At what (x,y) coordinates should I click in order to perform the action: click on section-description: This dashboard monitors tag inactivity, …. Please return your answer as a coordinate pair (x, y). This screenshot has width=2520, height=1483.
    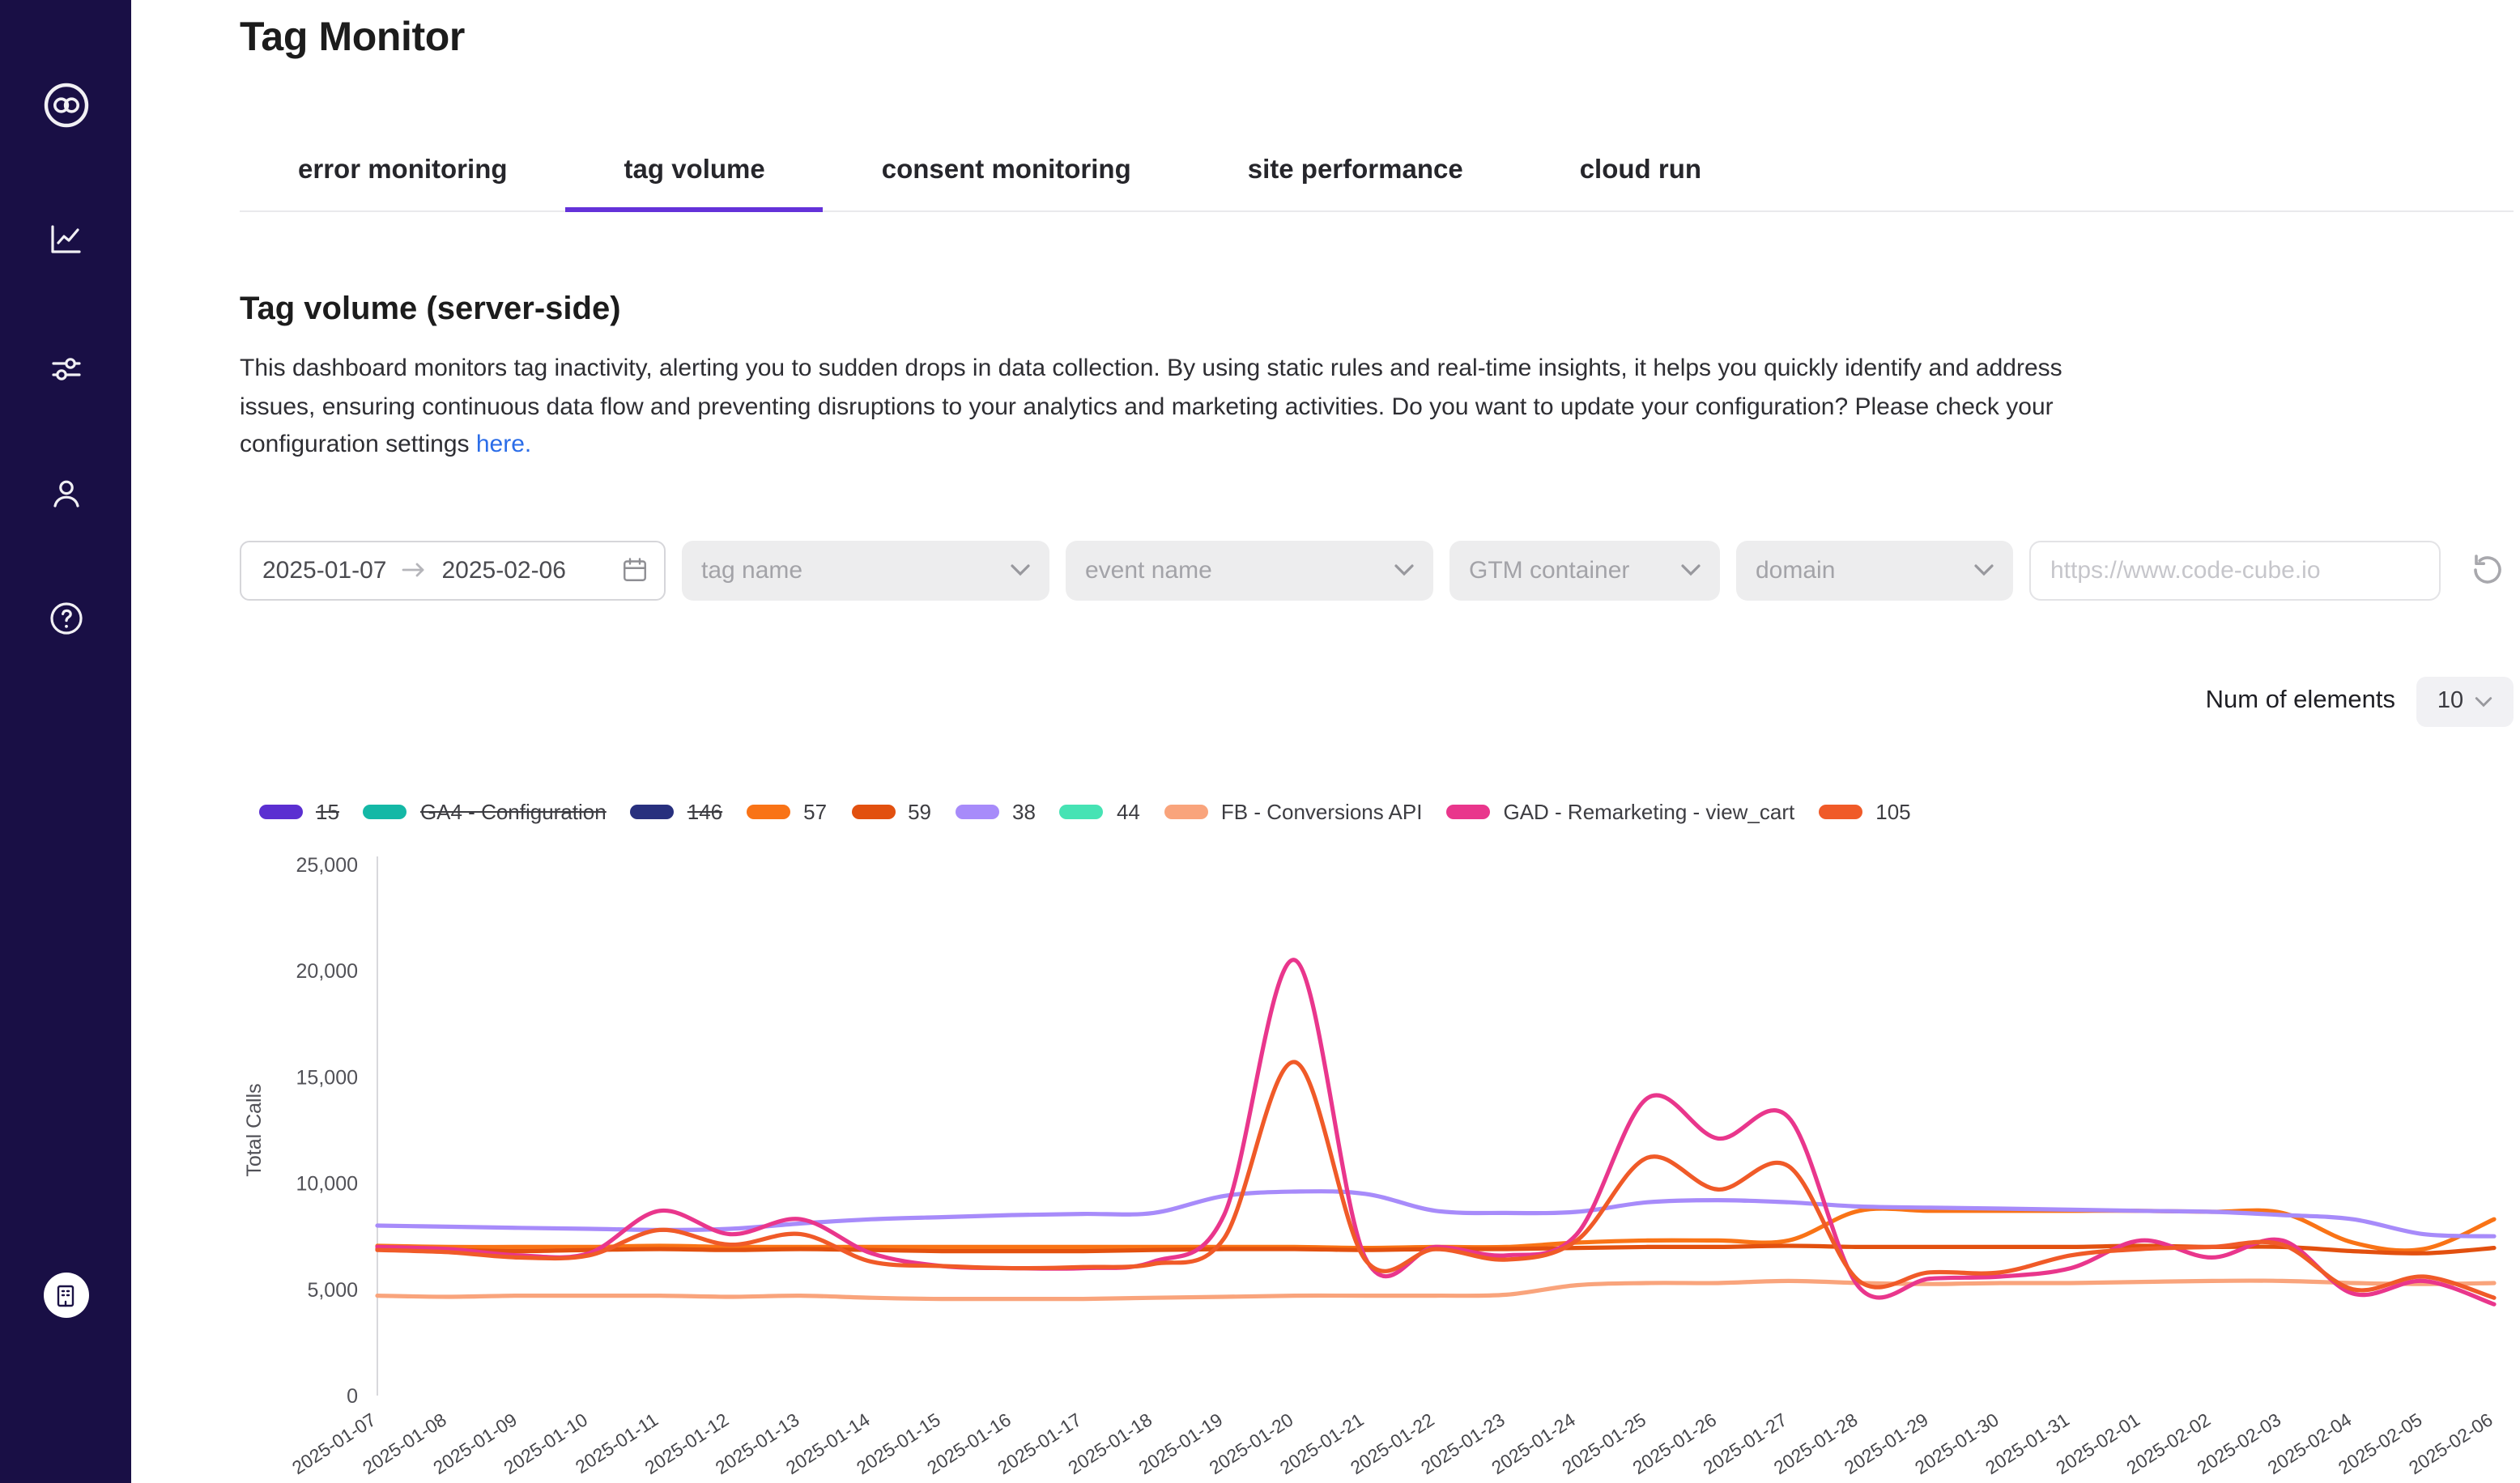
    Looking at the image, I should click on (1153, 407).